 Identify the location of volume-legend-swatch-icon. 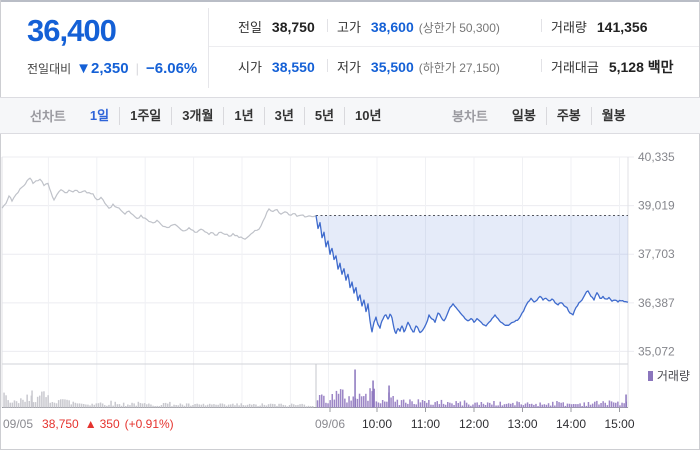
(650, 375).